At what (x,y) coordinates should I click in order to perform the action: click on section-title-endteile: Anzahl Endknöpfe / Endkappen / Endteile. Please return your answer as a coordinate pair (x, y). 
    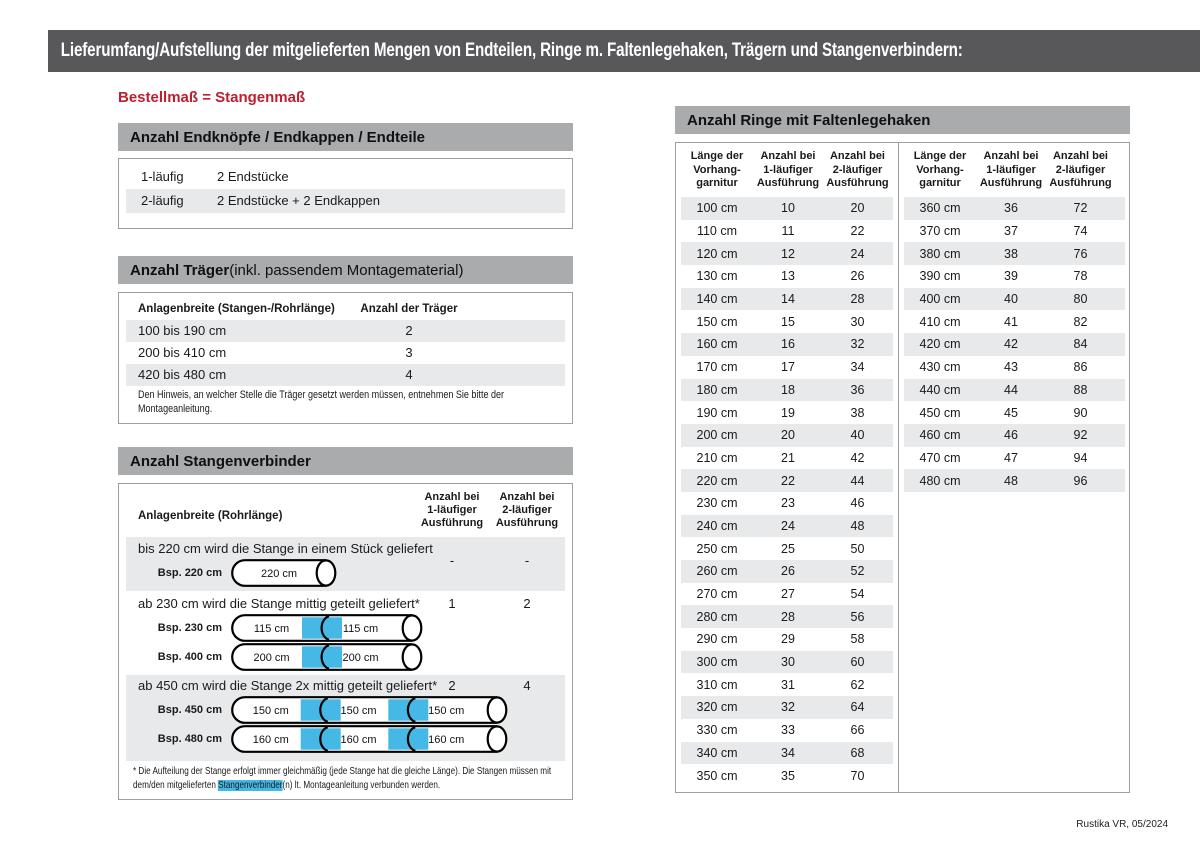
    Looking at the image, I should click on (345, 137).